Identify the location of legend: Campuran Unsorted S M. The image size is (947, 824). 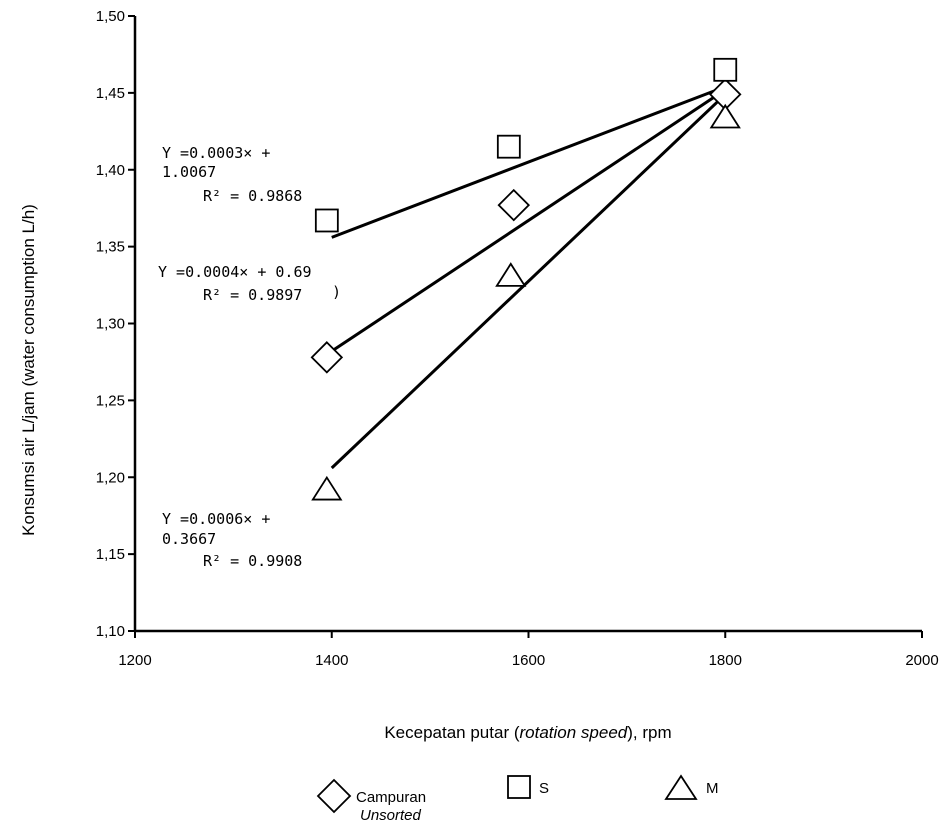
(517, 799).